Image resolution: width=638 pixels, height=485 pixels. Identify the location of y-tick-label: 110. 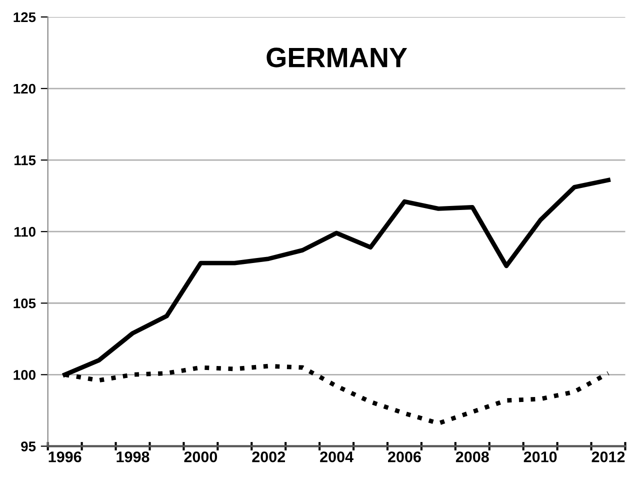
(25, 231).